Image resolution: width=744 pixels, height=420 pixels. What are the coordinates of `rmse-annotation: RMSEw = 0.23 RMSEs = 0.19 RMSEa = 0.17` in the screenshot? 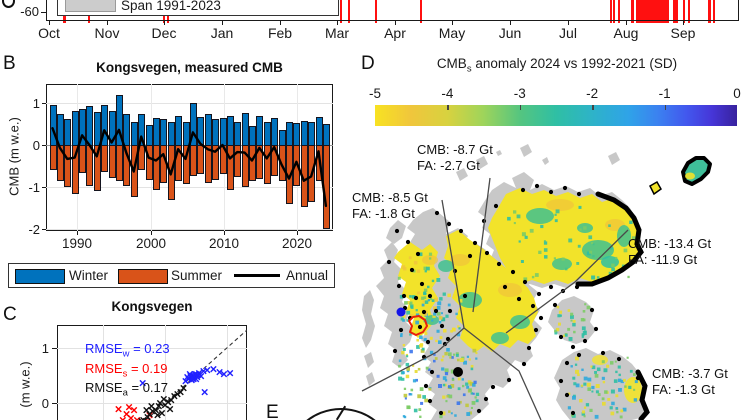 It's located at (127, 371).